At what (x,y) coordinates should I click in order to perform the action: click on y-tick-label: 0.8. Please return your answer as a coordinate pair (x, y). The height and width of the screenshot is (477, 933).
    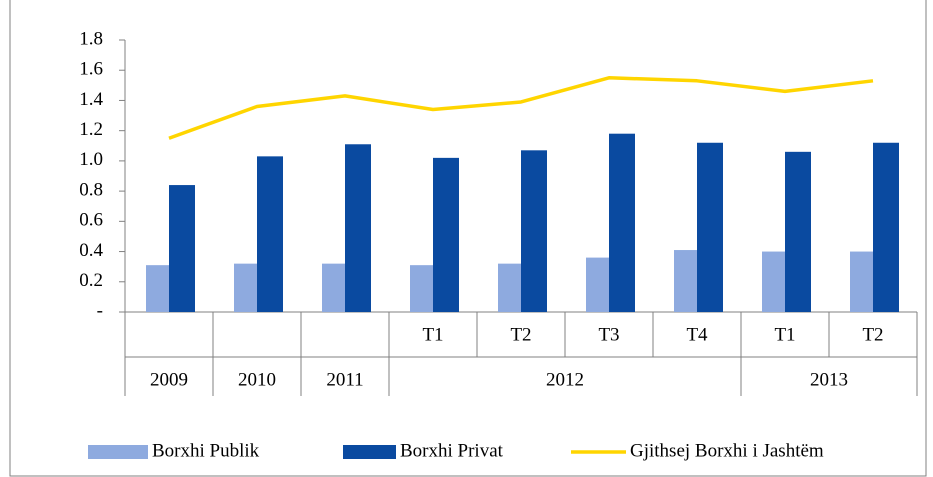
    Looking at the image, I should click on (91, 189).